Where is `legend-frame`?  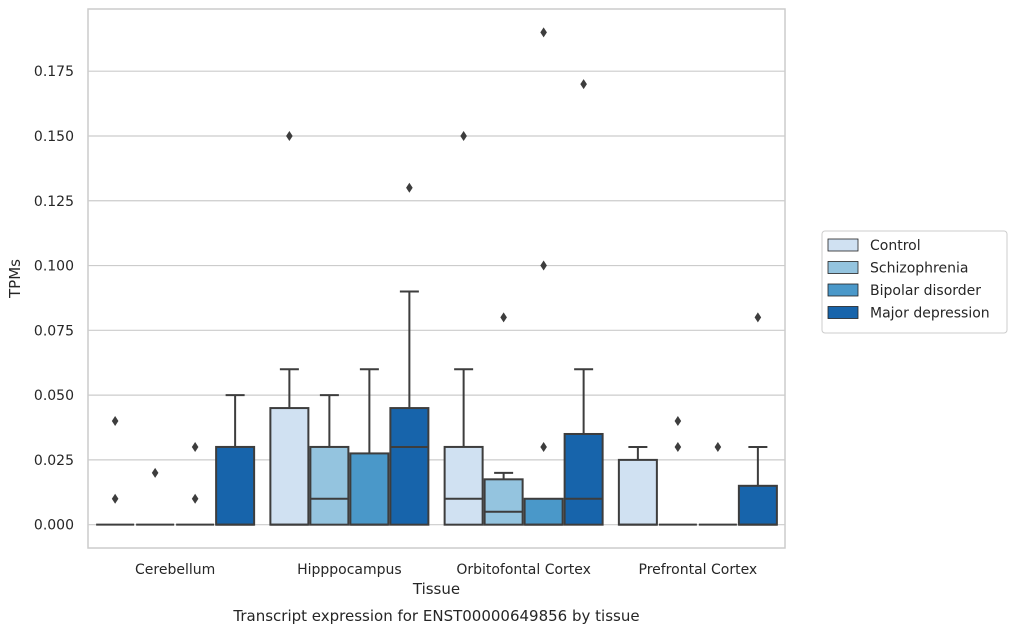
legend-frame is located at coordinates (914, 282).